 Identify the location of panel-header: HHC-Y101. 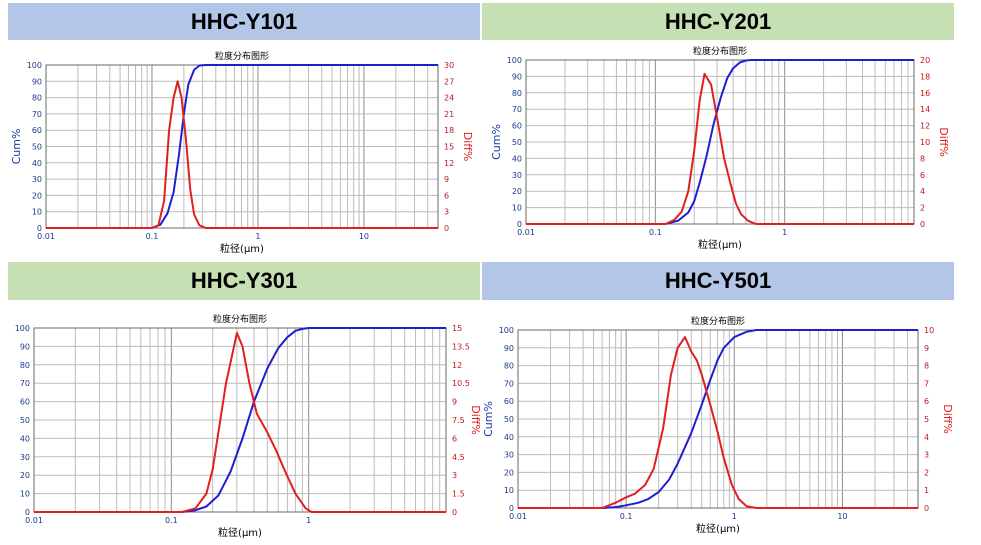
(244, 21).